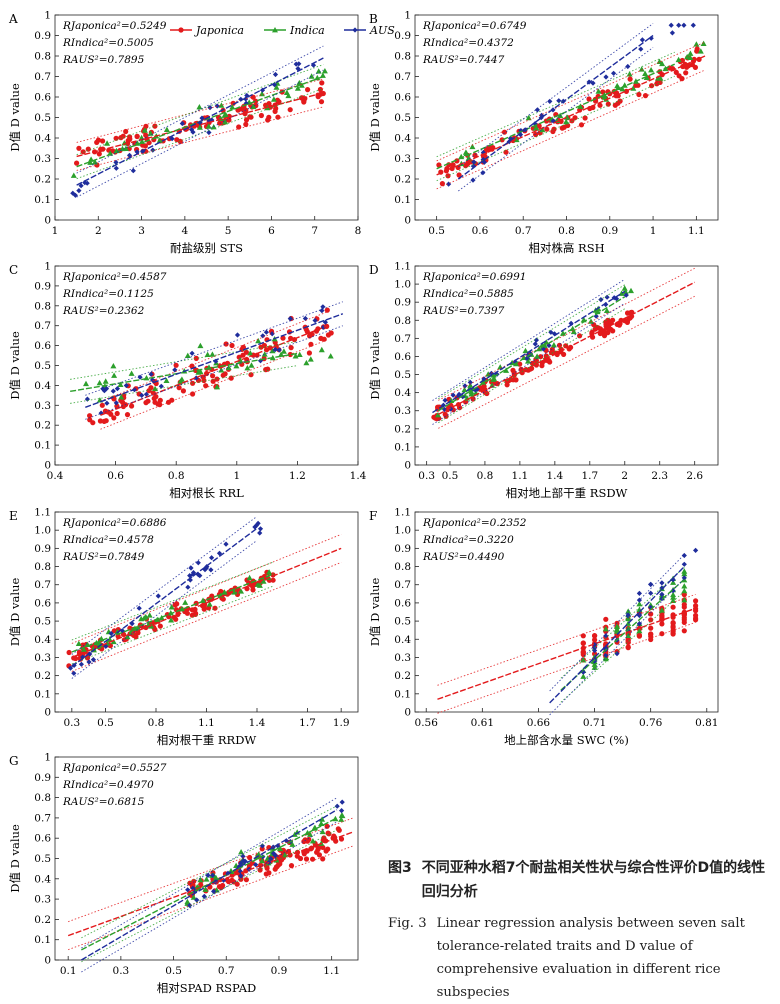 This screenshot has height=1004, width=780. What do you see at coordinates (427, 723) in the screenshot?
I see `x-tick-label: 0.56` at bounding box center [427, 723].